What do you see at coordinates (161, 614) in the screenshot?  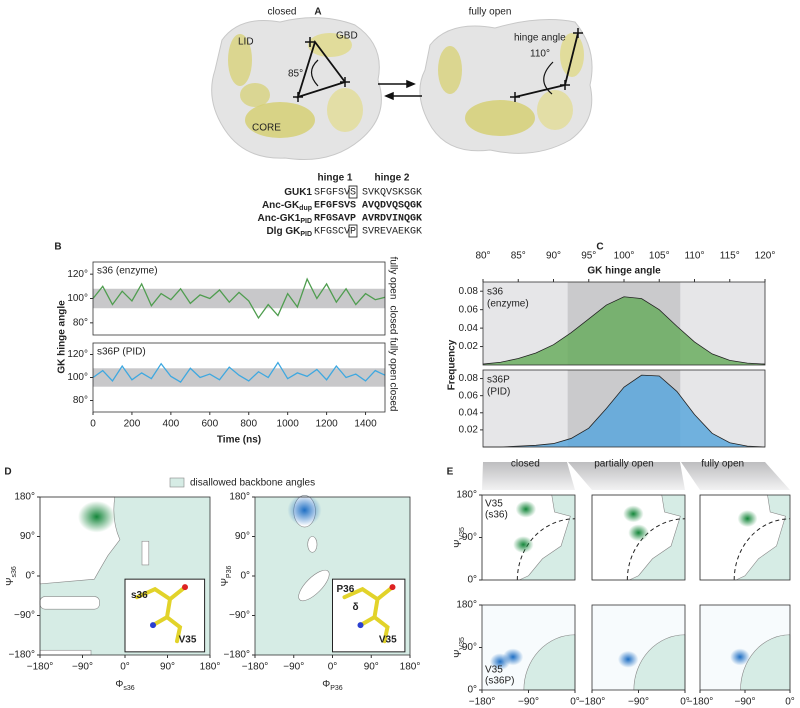 I see `molecule-sticks` at bounding box center [161, 614].